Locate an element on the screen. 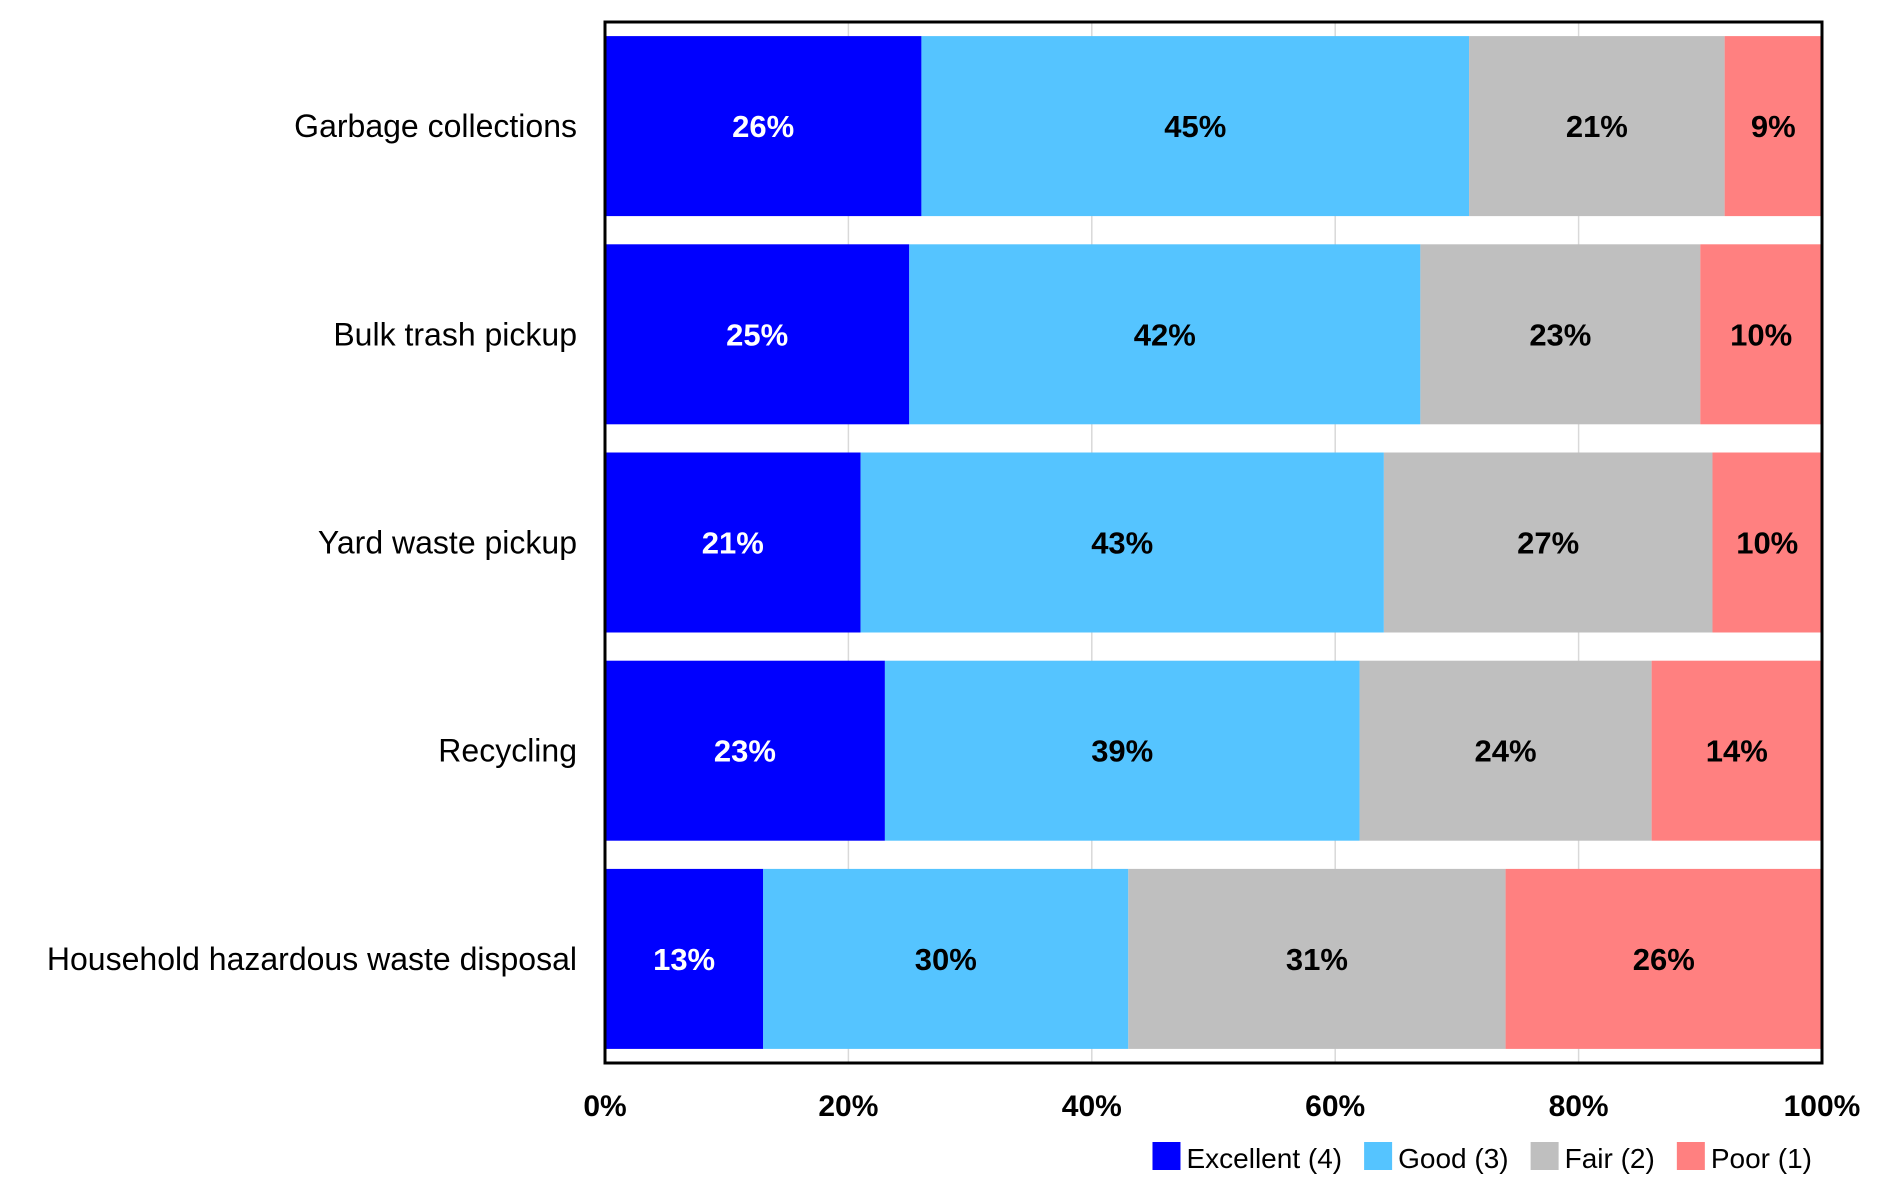  x-tick-label: 0% is located at coordinates (604, 1106).